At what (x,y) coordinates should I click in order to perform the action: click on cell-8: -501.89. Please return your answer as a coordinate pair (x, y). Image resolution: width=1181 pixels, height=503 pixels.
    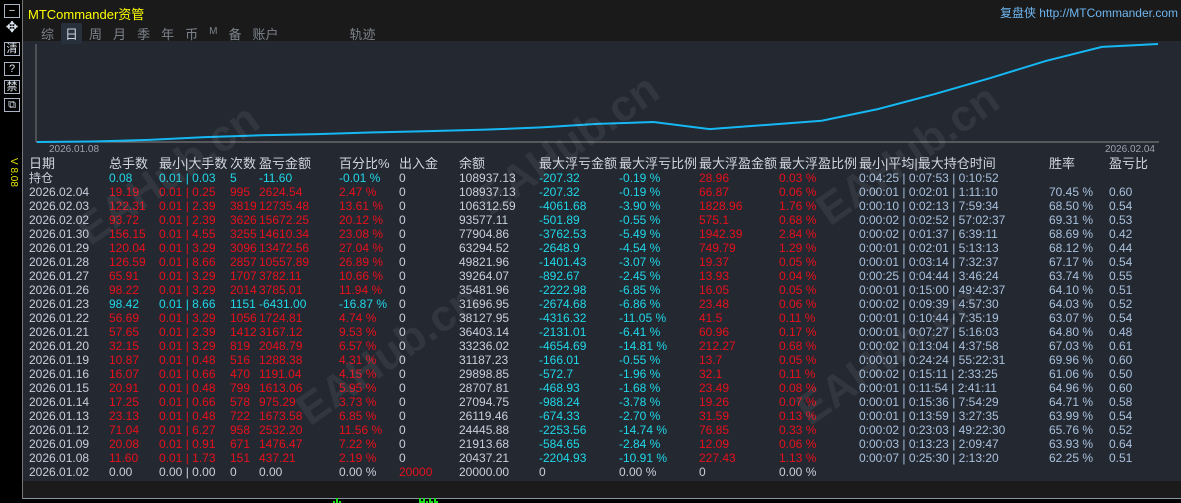
    Looking at the image, I should click on (559, 220).